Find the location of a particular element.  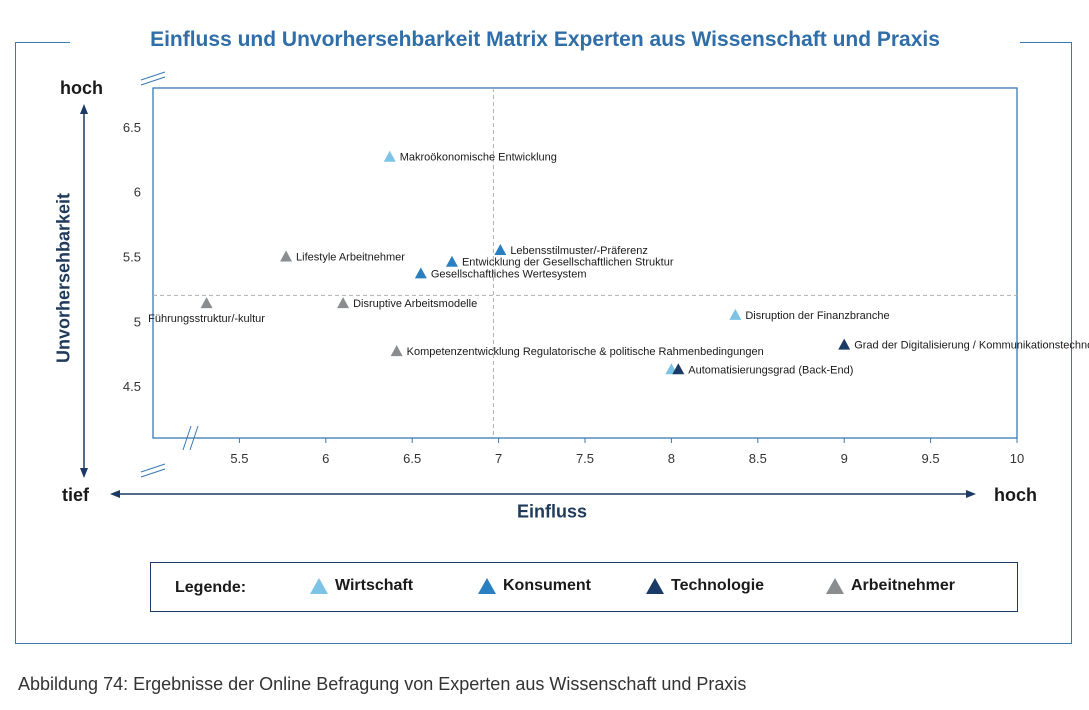

y-axis-high-label: hoch is located at coordinates (81, 88).